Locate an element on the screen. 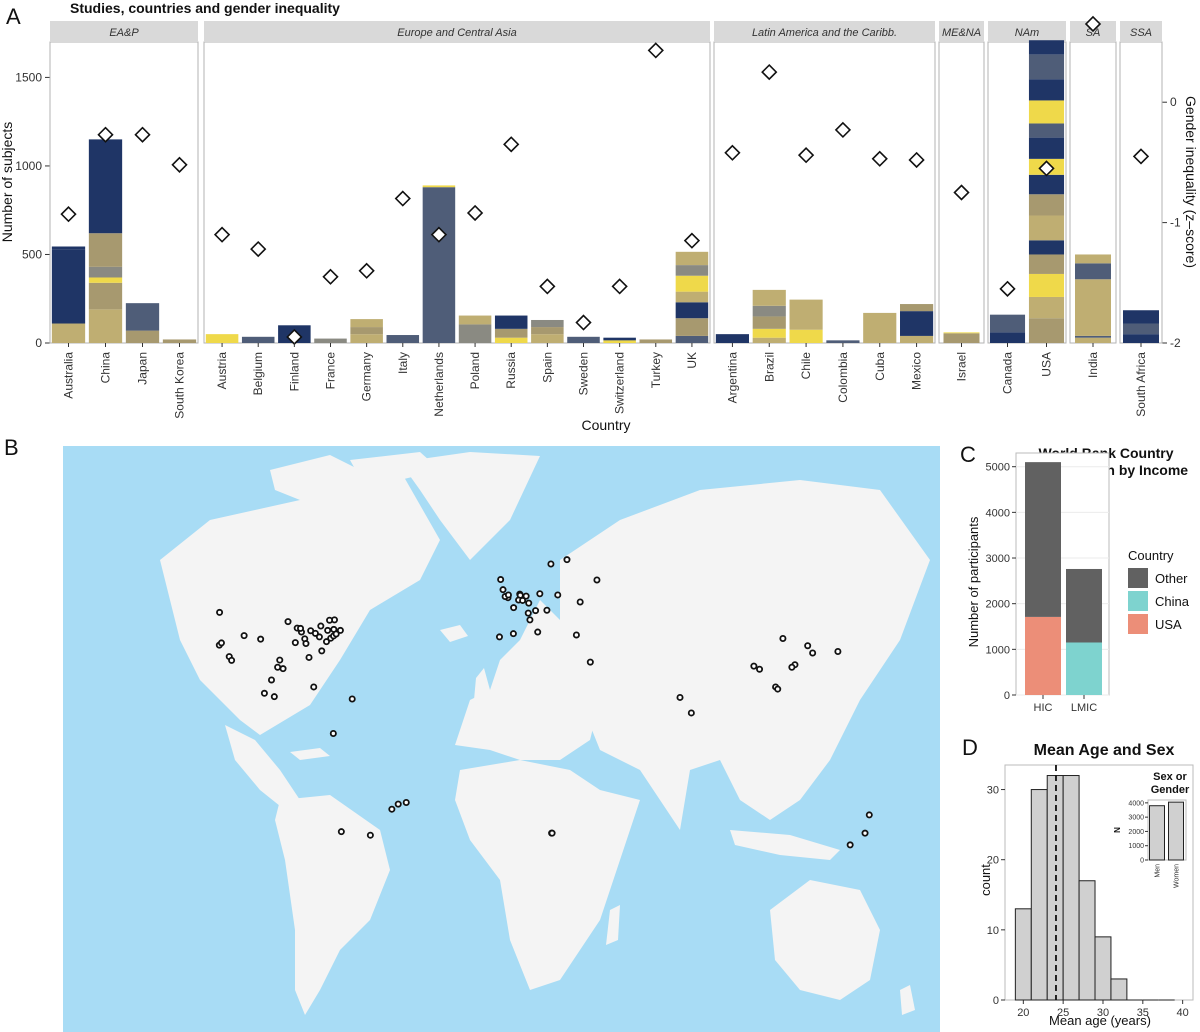 This screenshot has height=1032, width=1200. land-indonesia is located at coordinates (785, 845).